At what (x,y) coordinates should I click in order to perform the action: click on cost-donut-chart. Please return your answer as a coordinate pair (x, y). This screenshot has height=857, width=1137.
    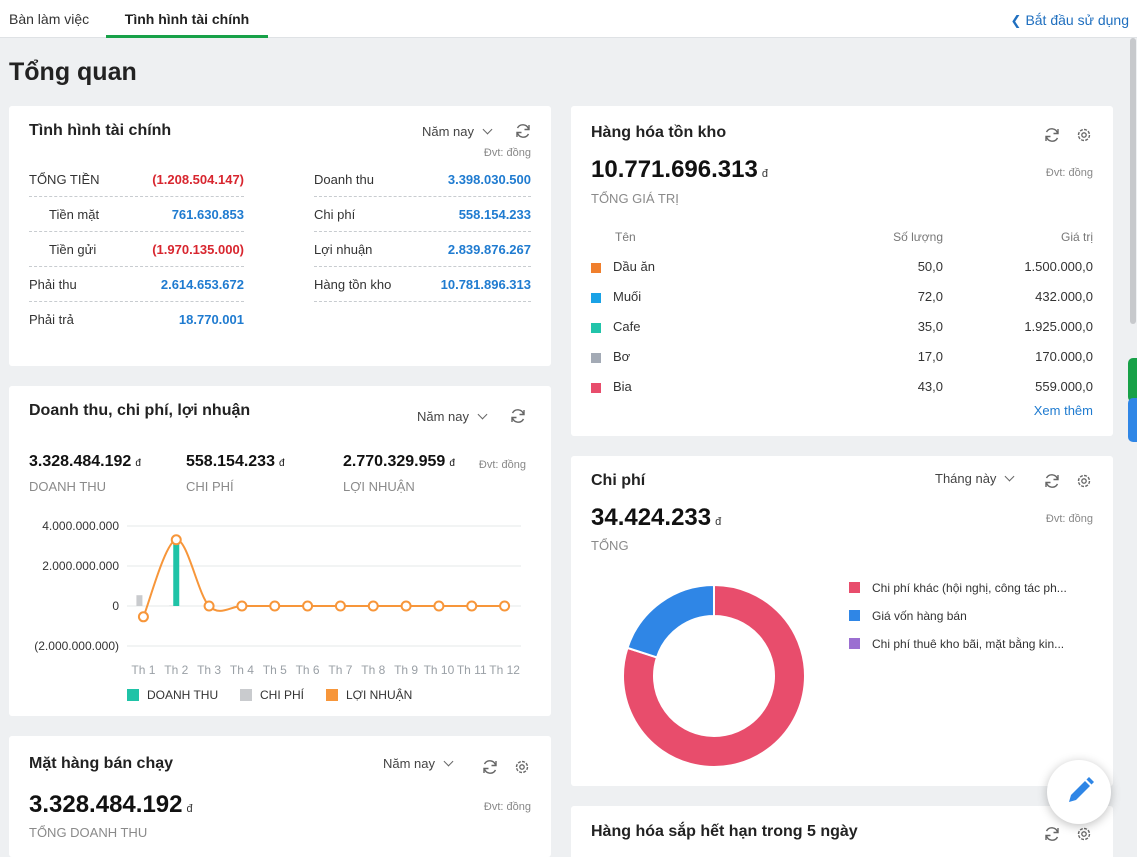
    Looking at the image, I should click on (714, 675).